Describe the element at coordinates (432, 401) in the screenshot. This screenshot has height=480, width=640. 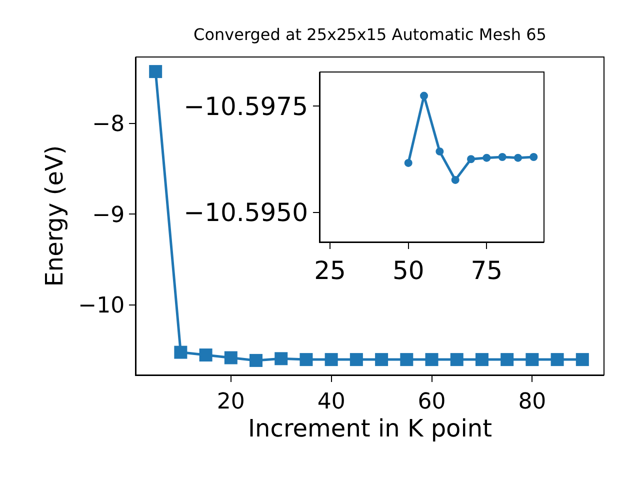
I see `x-tick-label: 60` at that location.